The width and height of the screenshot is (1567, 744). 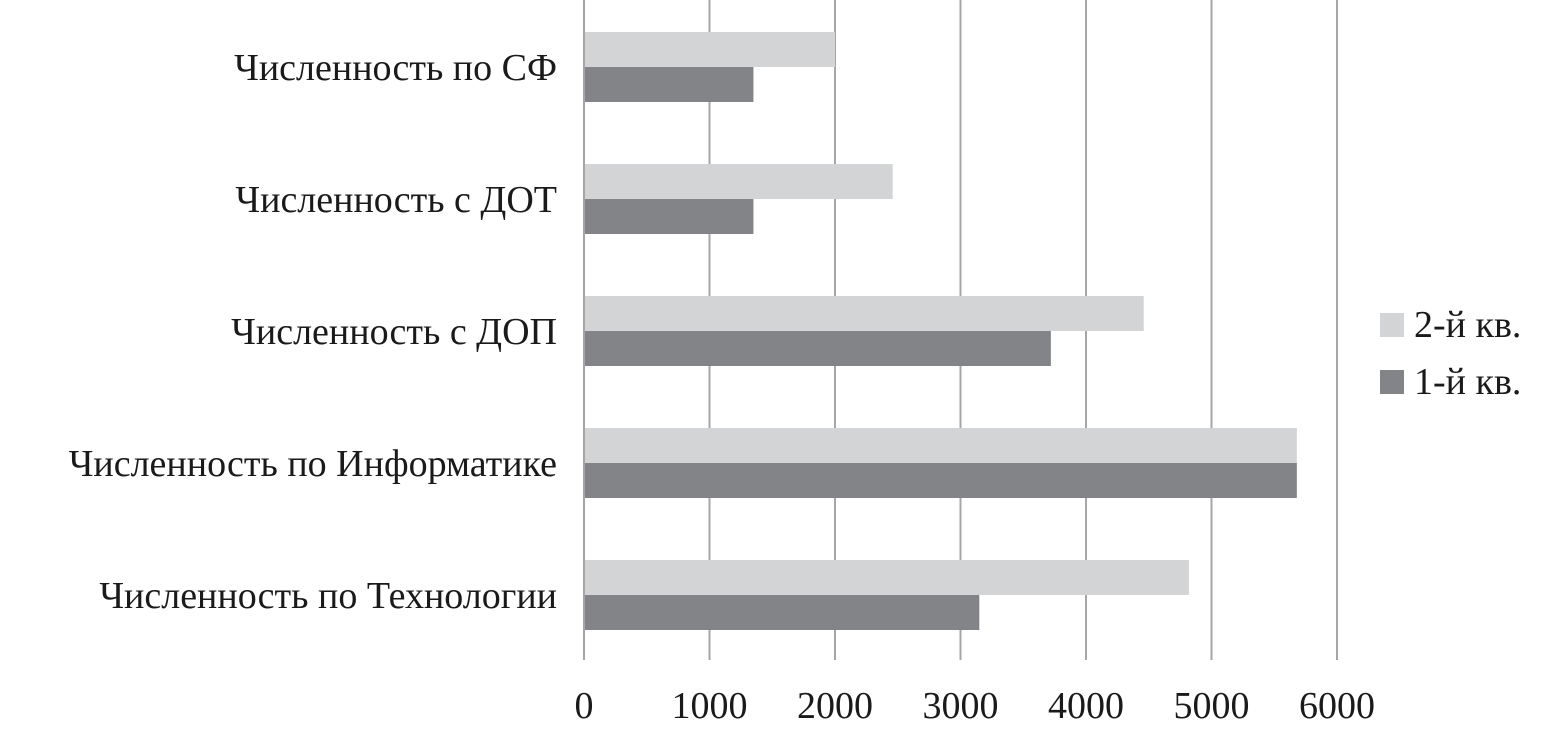 What do you see at coordinates (710, 706) in the screenshot?
I see `tick-label-1000: 1000` at bounding box center [710, 706].